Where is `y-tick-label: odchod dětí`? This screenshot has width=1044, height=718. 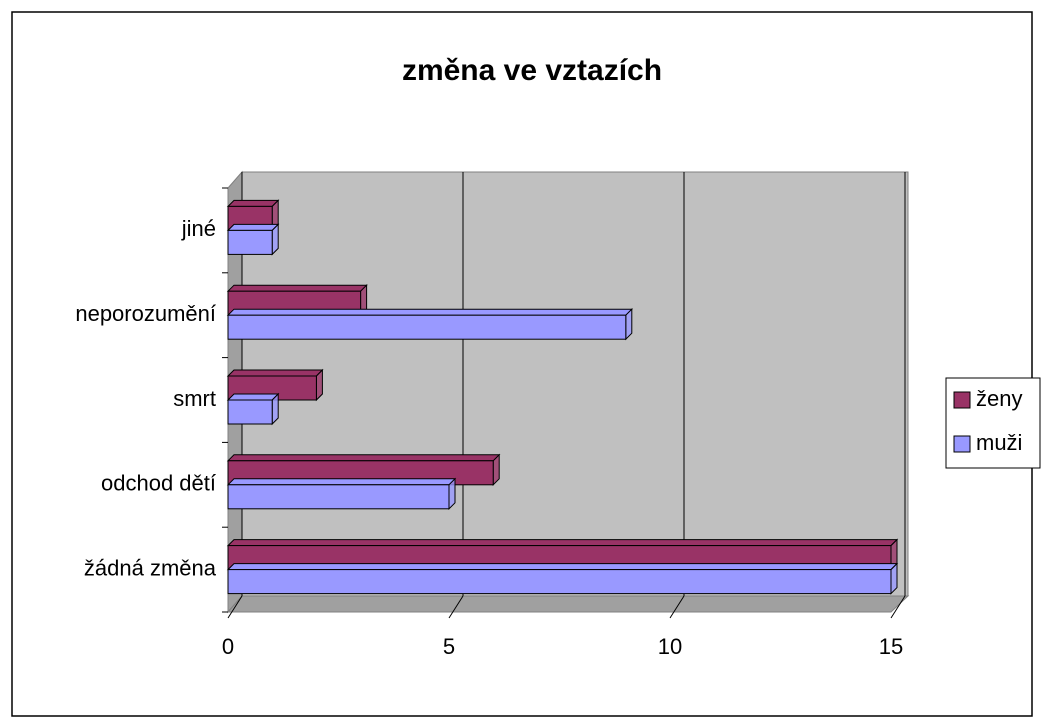
y-tick-label: odchod dětí is located at coordinates (158, 483).